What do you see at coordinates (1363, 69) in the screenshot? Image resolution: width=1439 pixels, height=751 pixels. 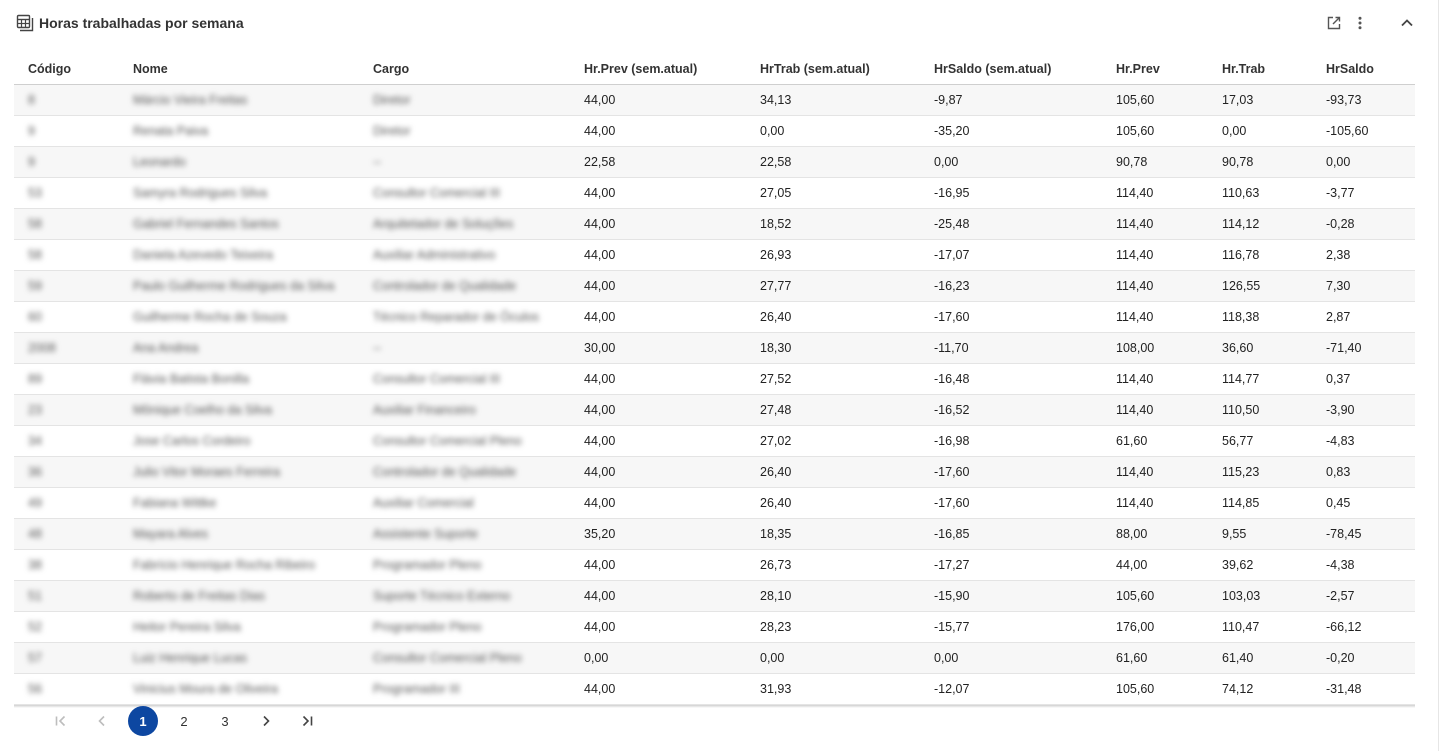 I see `column-header-hrsaldo: HrSaldo` at bounding box center [1363, 69].